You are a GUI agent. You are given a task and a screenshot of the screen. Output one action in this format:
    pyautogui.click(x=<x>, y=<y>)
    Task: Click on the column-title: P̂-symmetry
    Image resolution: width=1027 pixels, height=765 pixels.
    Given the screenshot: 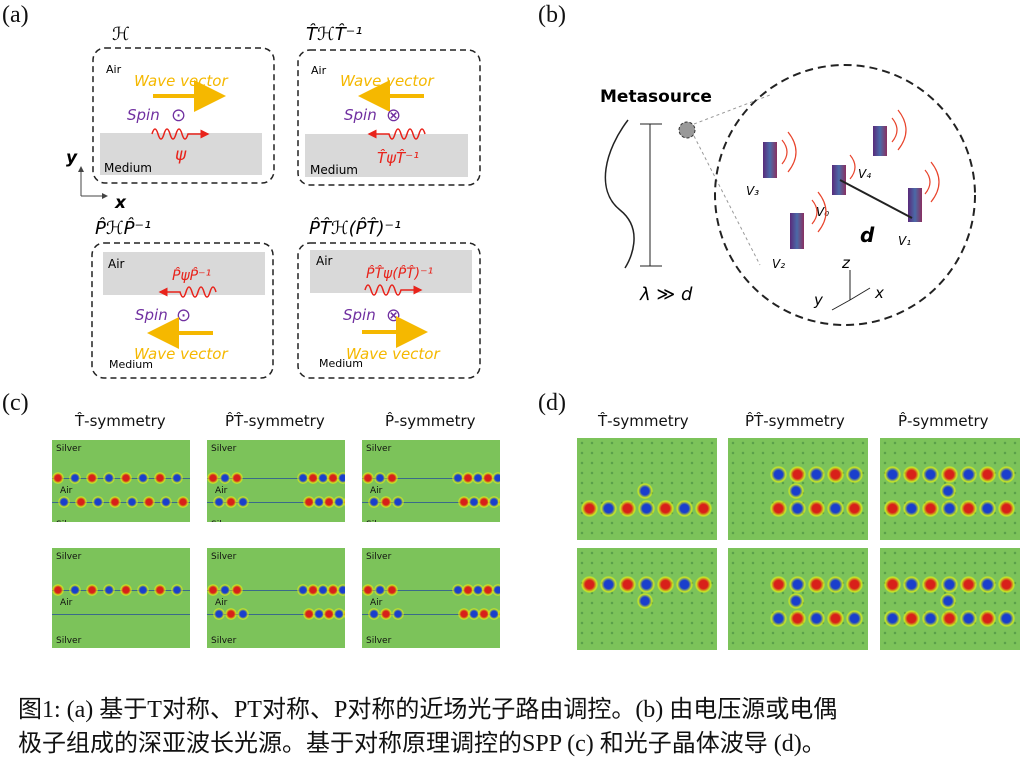 What is the action you would take?
    pyautogui.click(x=430, y=421)
    